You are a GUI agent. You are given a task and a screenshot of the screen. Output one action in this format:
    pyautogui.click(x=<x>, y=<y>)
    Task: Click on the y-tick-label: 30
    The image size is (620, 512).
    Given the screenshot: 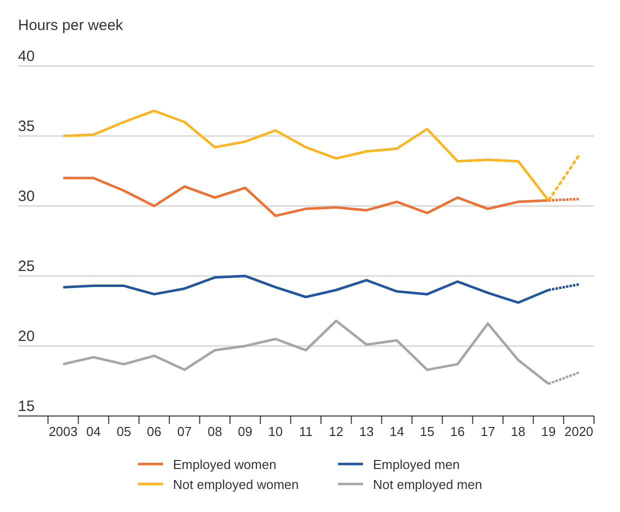 What is the action you would take?
    pyautogui.click(x=26, y=196)
    